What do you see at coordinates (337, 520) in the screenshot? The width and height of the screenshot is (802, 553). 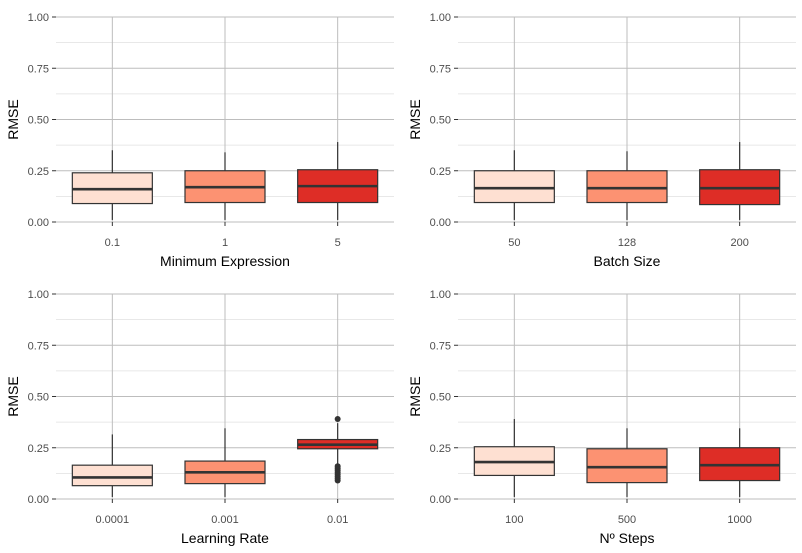 I see `x-tick-label: 0.01` at bounding box center [337, 520].